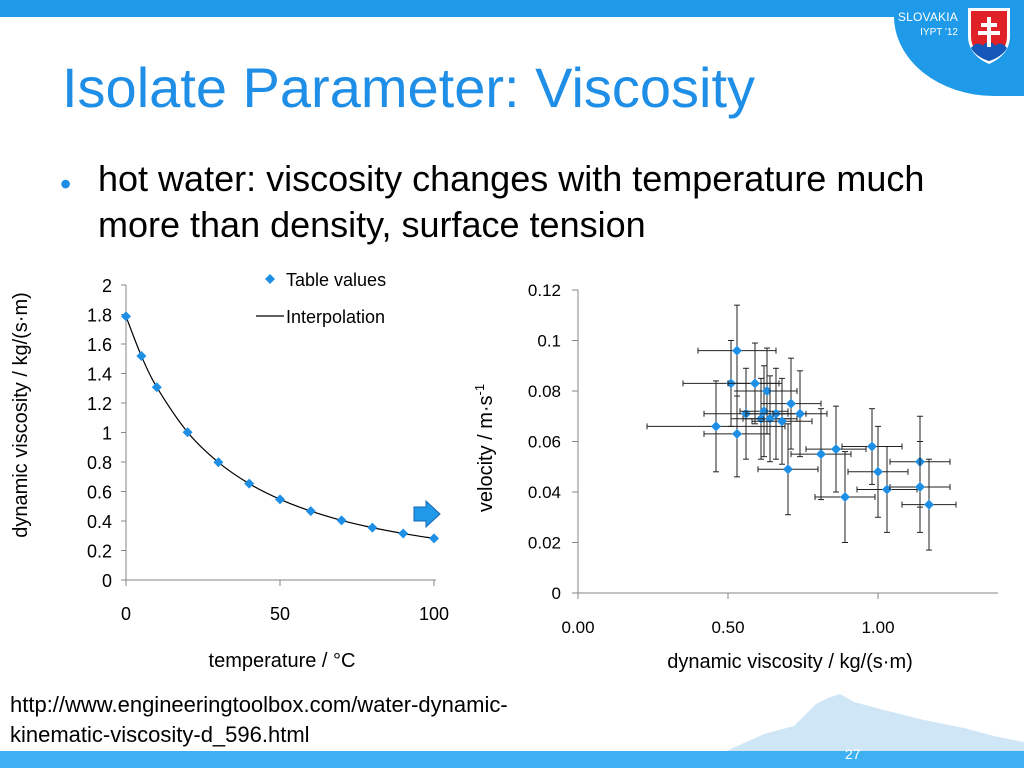 The width and height of the screenshot is (1024, 768). Describe the element at coordinates (280, 614) in the screenshot. I see `x-tick-label: 50` at that location.